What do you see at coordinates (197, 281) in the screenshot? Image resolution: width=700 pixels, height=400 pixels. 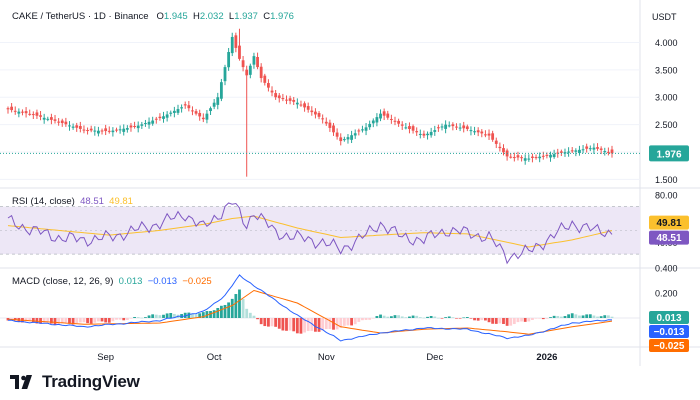 I see `macd-signal-value: −0.025` at bounding box center [197, 281].